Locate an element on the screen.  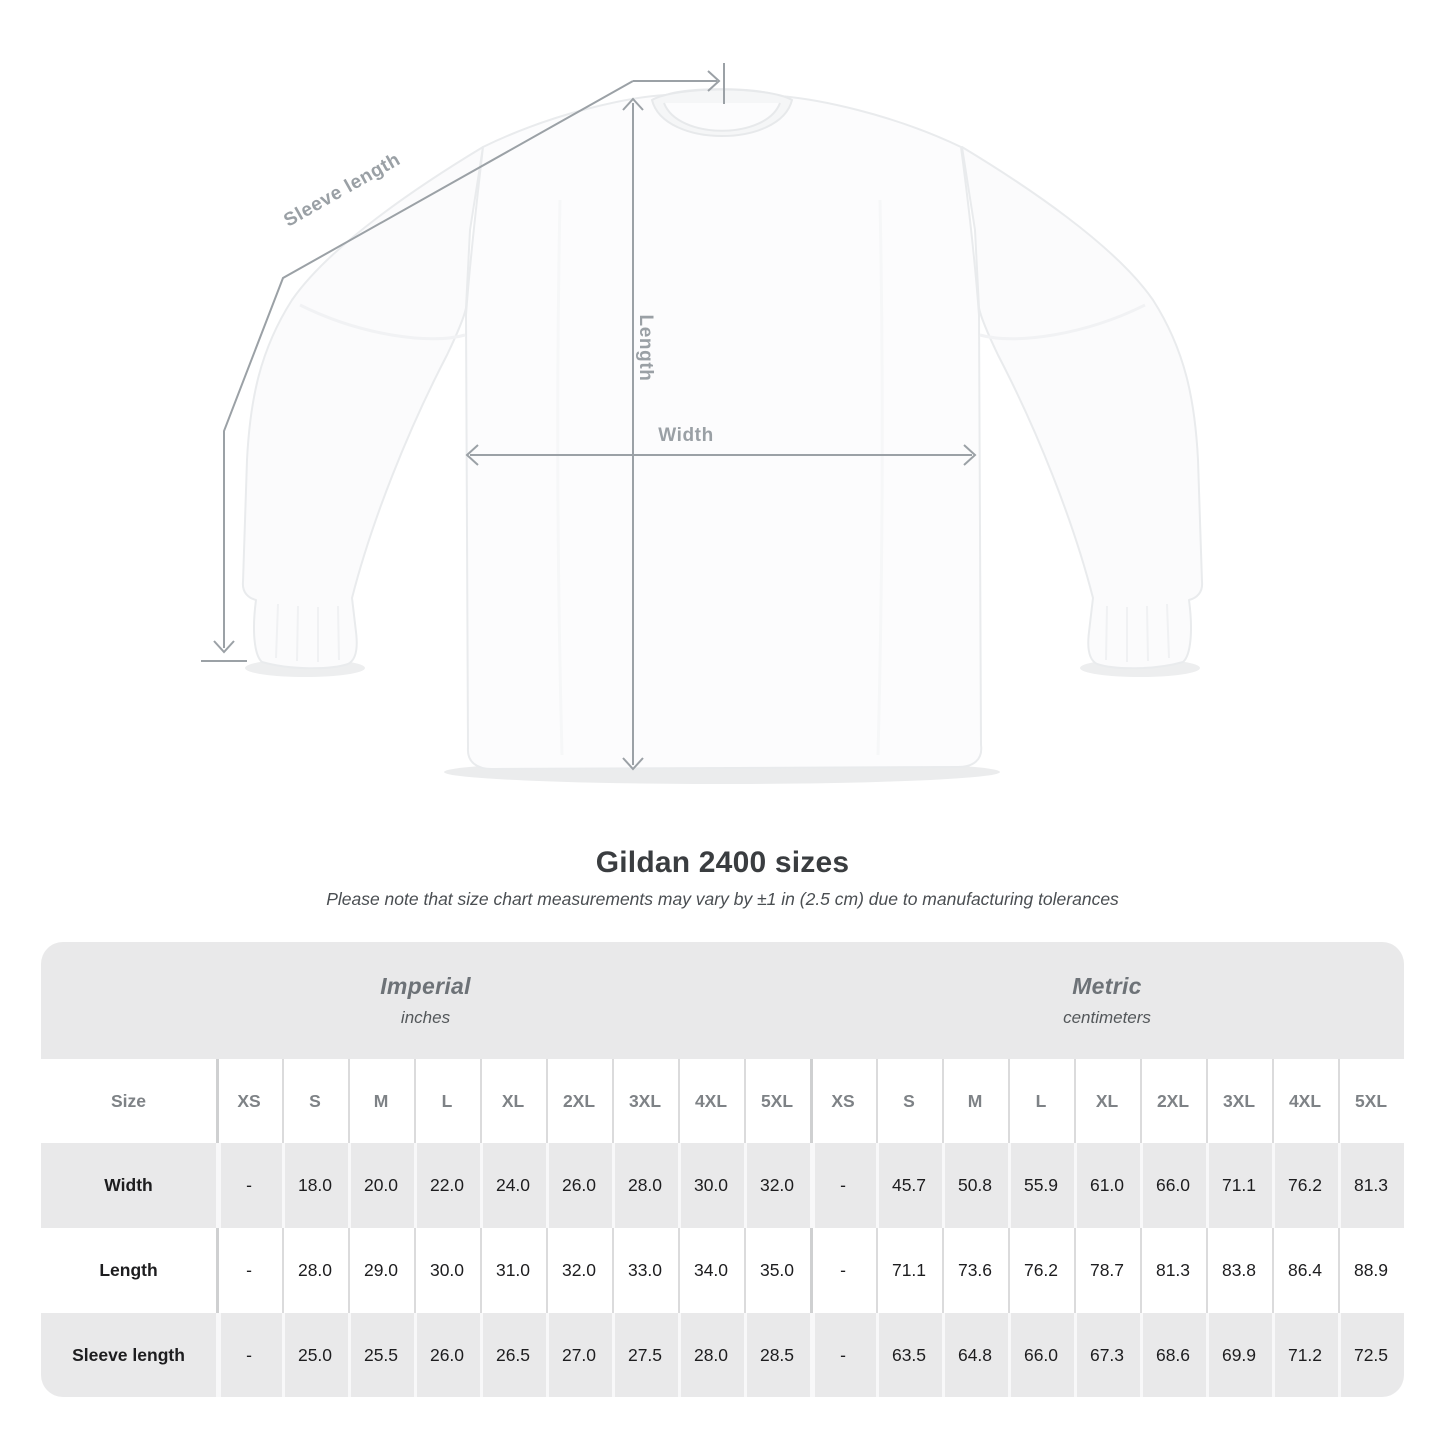
measurement-value-cell: 18.0 is located at coordinates (315, 1185).